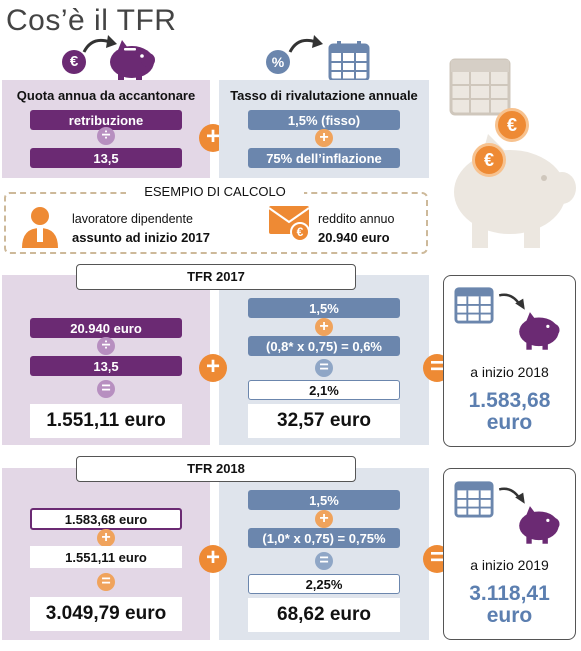 This screenshot has width=581, height=651. I want to click on inflation-rate-pill: (0,8* x 0,75) = 0,6%, so click(324, 346).